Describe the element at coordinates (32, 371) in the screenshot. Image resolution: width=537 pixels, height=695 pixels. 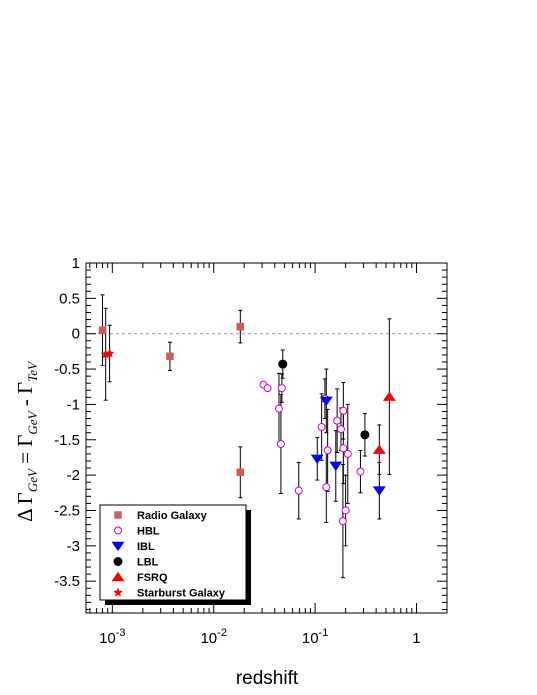
I see `y-axis-title-sub3: TeV` at that location.